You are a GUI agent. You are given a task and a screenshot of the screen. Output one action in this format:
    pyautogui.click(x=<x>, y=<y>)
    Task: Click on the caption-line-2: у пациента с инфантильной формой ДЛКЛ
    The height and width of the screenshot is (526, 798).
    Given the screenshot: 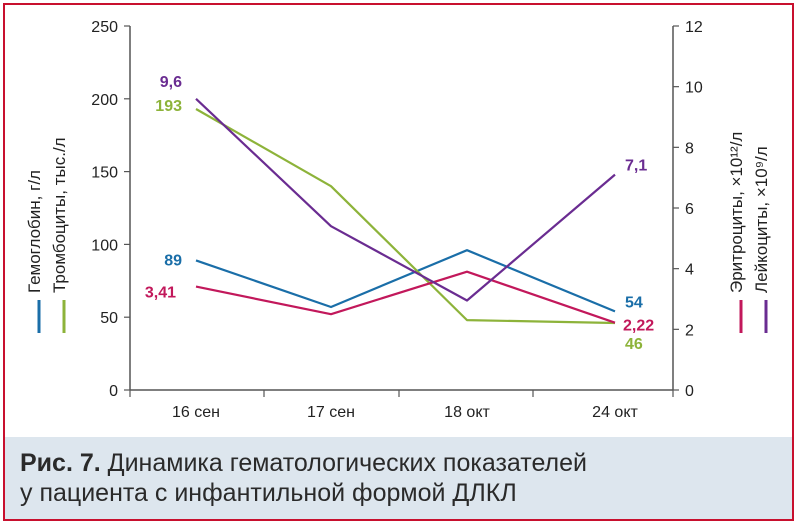 What is the action you would take?
    pyautogui.click(x=268, y=493)
    